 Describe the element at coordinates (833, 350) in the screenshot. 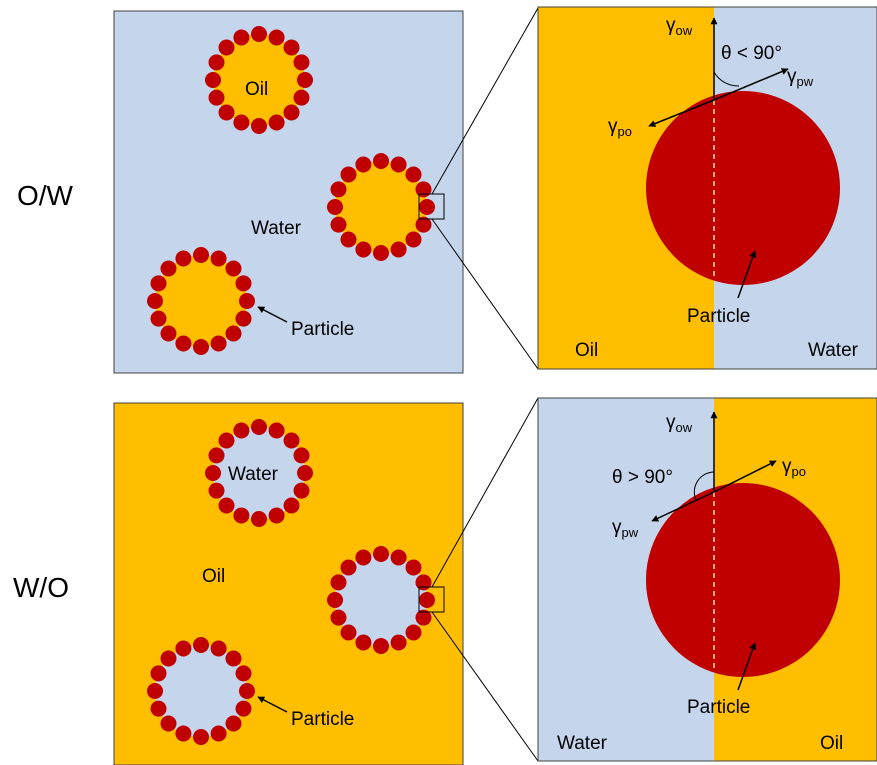

I see `zoom-right-phase-label: Water` at that location.